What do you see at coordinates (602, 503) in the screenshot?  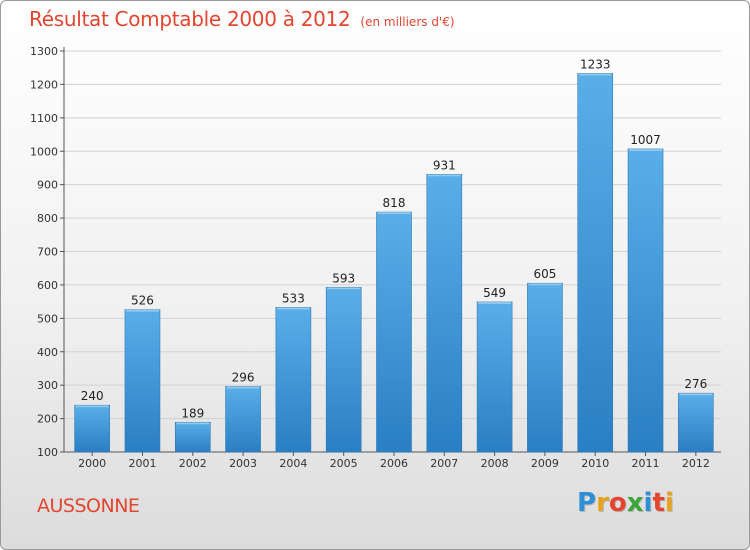 I see `brand-letter: r` at bounding box center [602, 503].